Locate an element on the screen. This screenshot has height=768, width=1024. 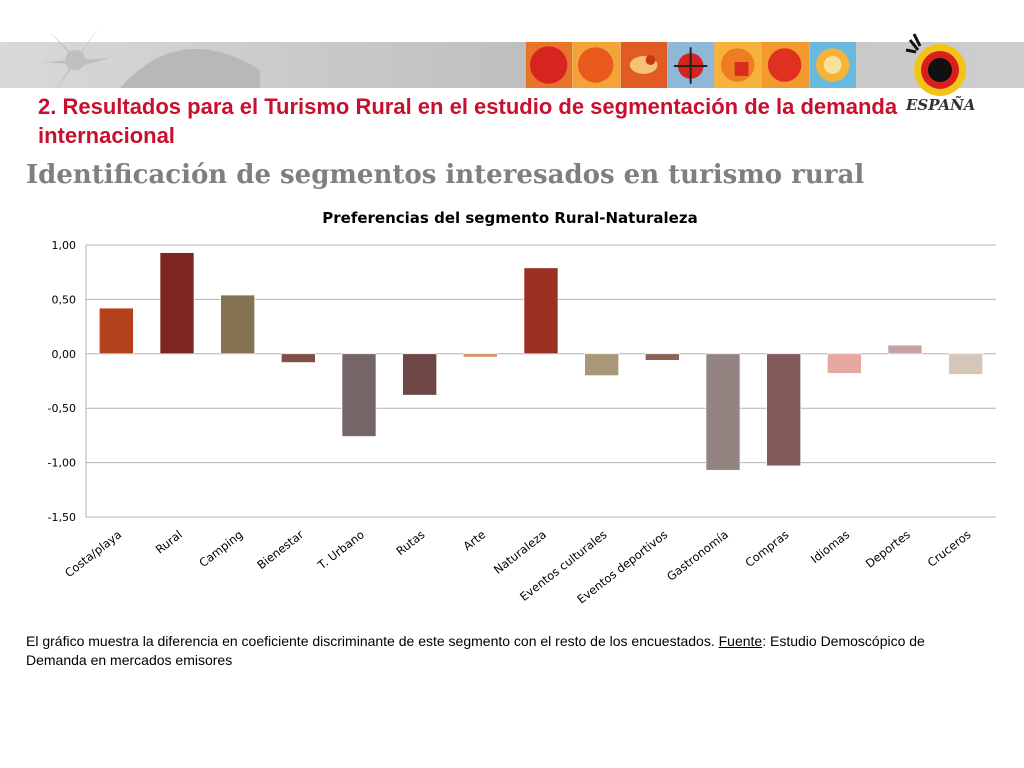
decorative-tile-strip is located at coordinates (691, 65).